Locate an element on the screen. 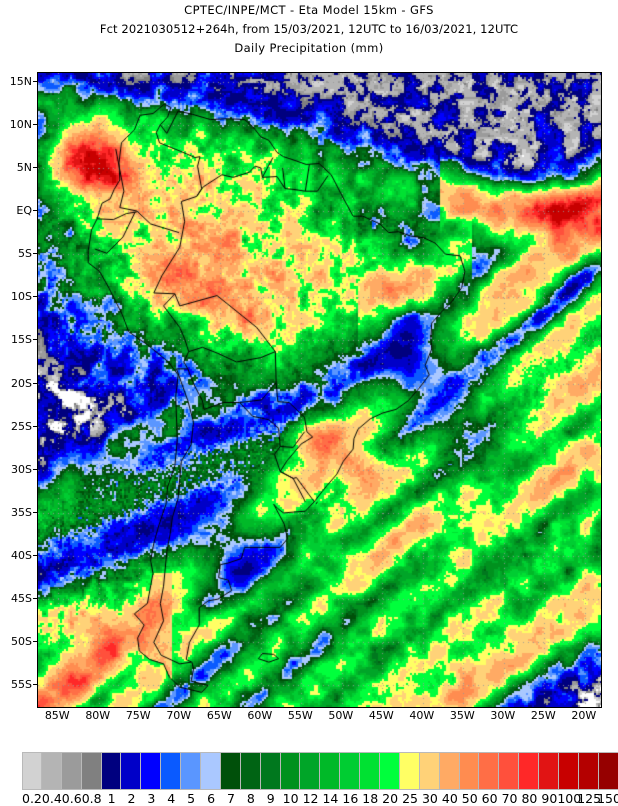  lat-tick-label: 10N is located at coordinates (20, 124).